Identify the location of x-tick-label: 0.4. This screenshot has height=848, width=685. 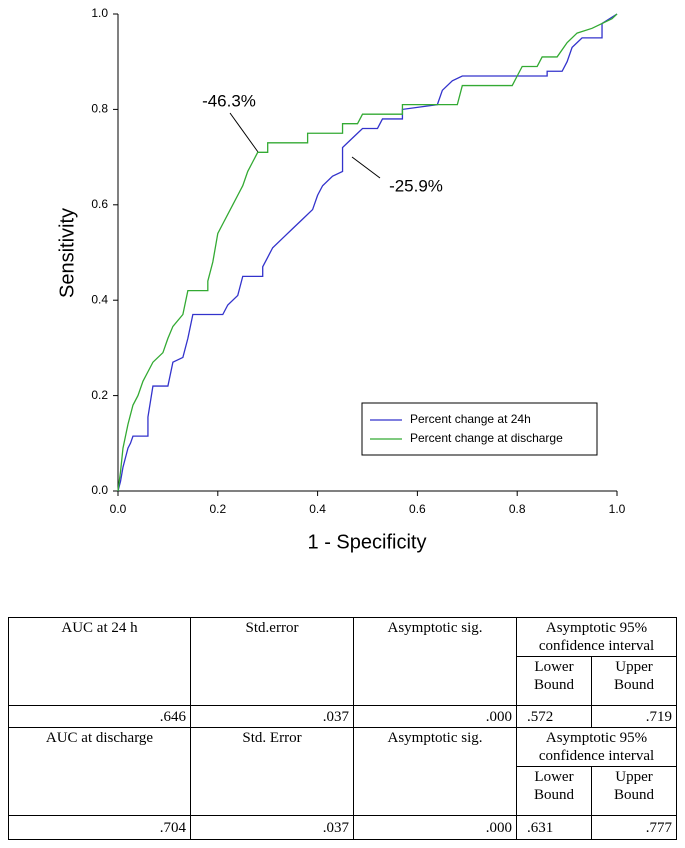
(317, 509).